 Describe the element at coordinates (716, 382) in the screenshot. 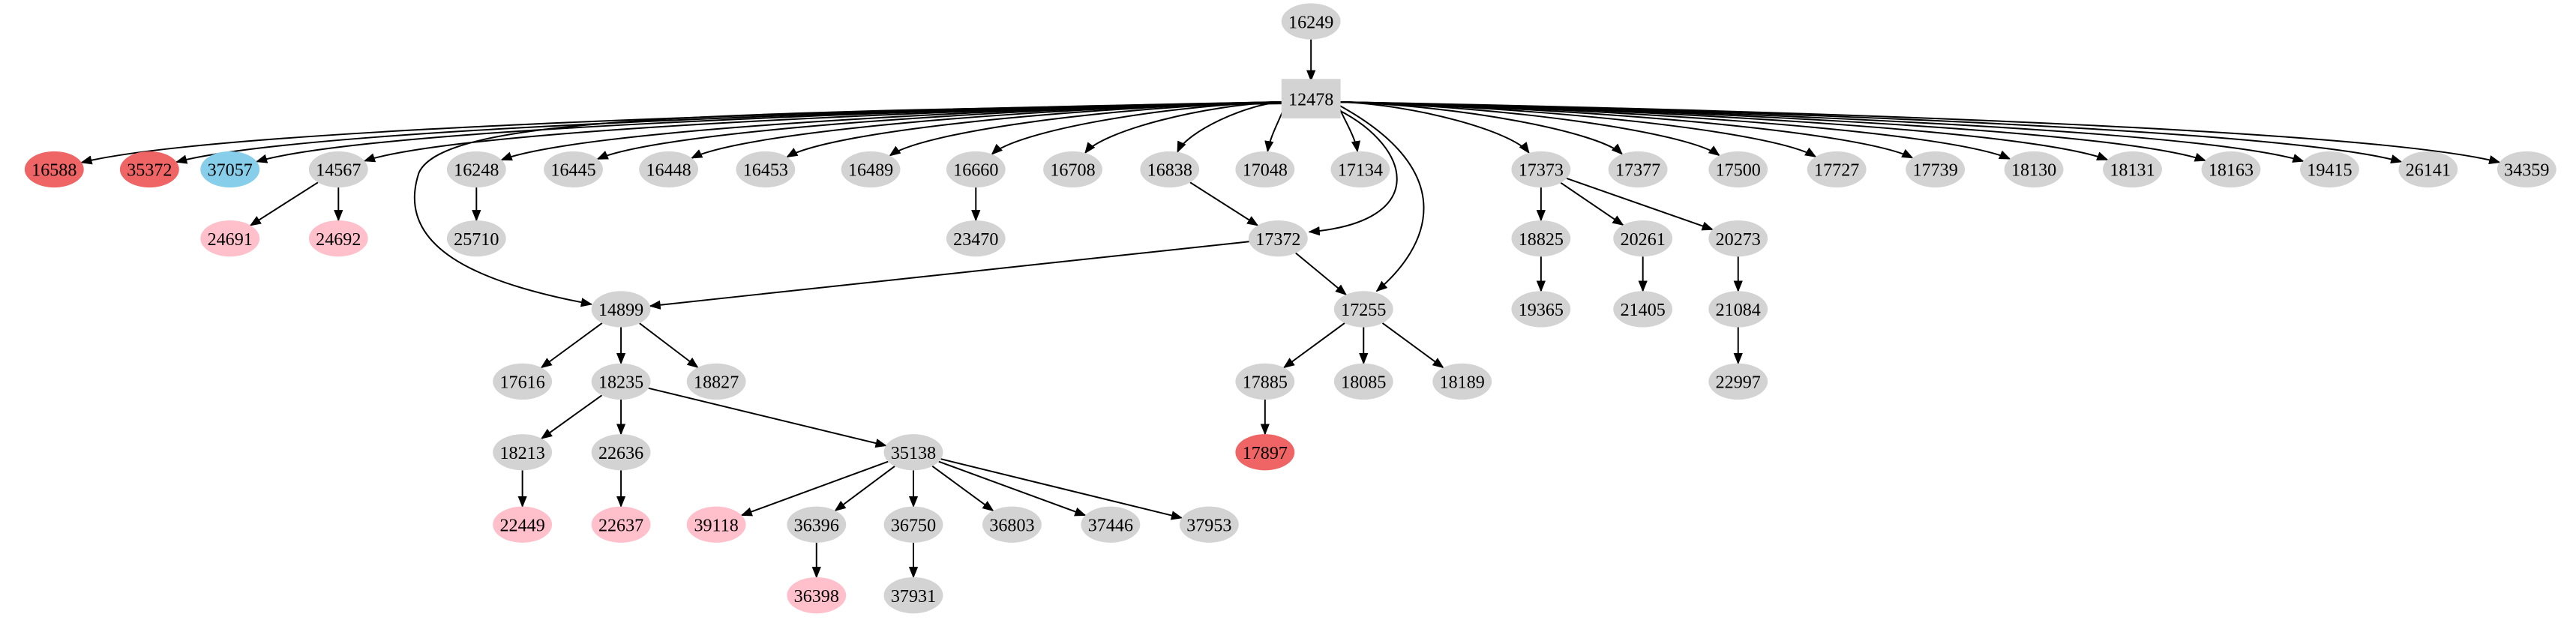

I see `node-18827: 18827` at that location.